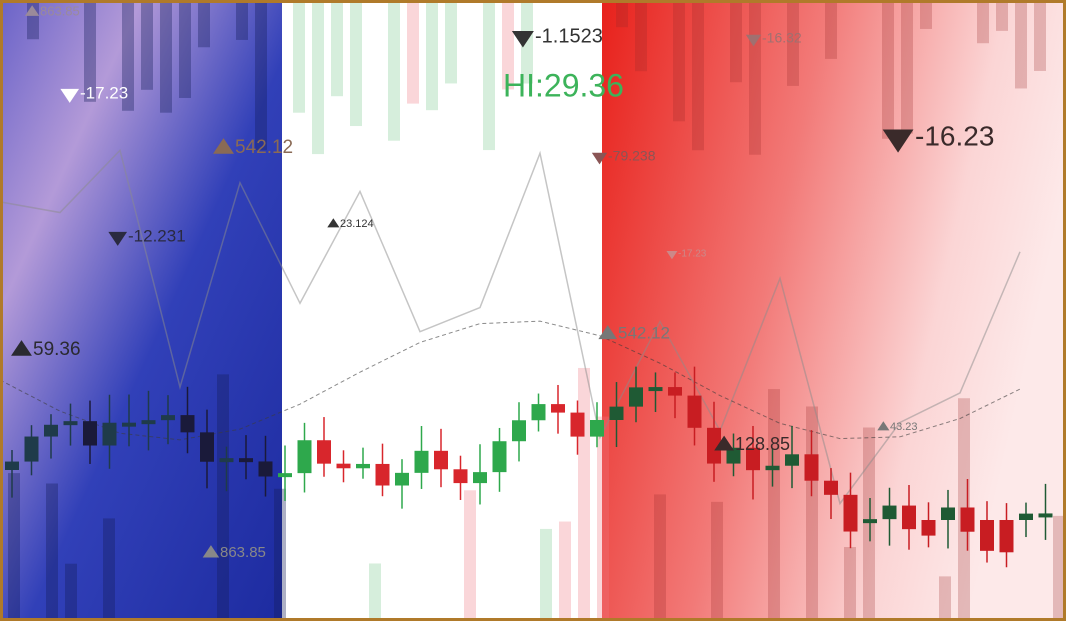 The image size is (1066, 621). Describe the element at coordinates (243, 552) in the screenshot. I see `price-label: 863.85` at that location.